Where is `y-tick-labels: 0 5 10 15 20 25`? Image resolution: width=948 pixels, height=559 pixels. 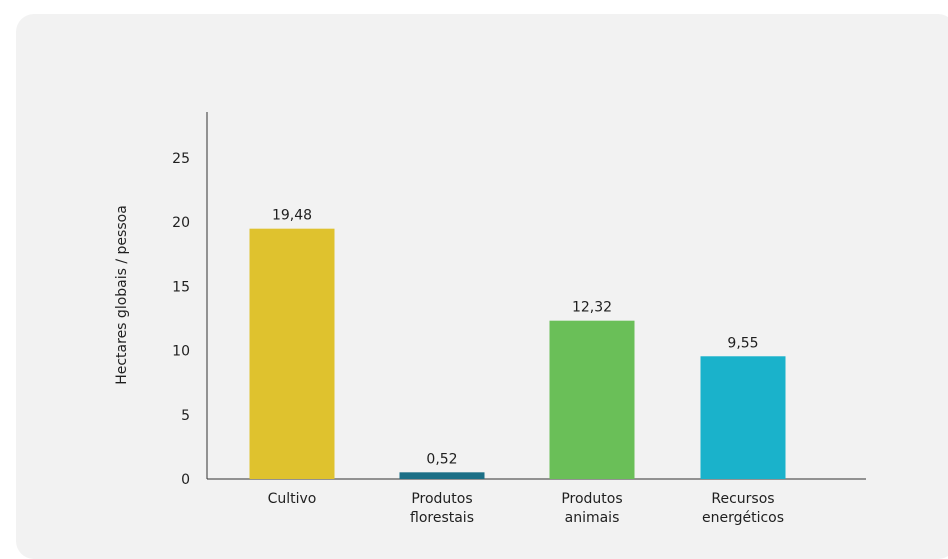 y-tick-labels: 0 5 10 15 20 25 is located at coordinates (181, 319).